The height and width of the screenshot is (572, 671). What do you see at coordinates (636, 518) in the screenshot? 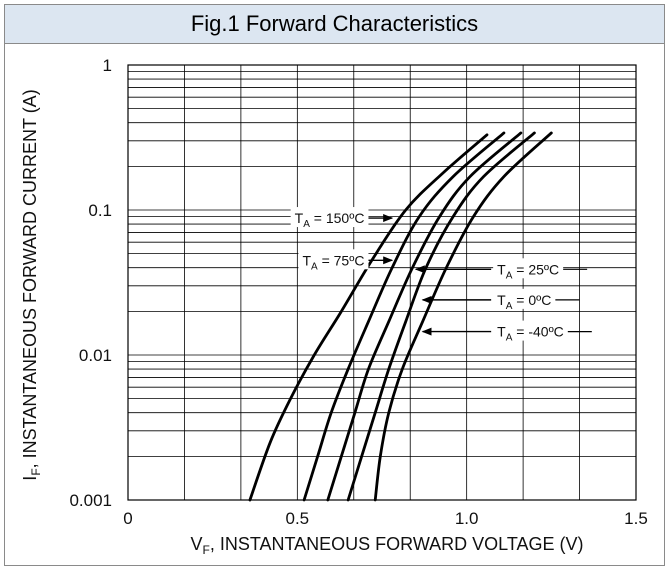
I see `x-tick-label: 1.5` at bounding box center [636, 518].